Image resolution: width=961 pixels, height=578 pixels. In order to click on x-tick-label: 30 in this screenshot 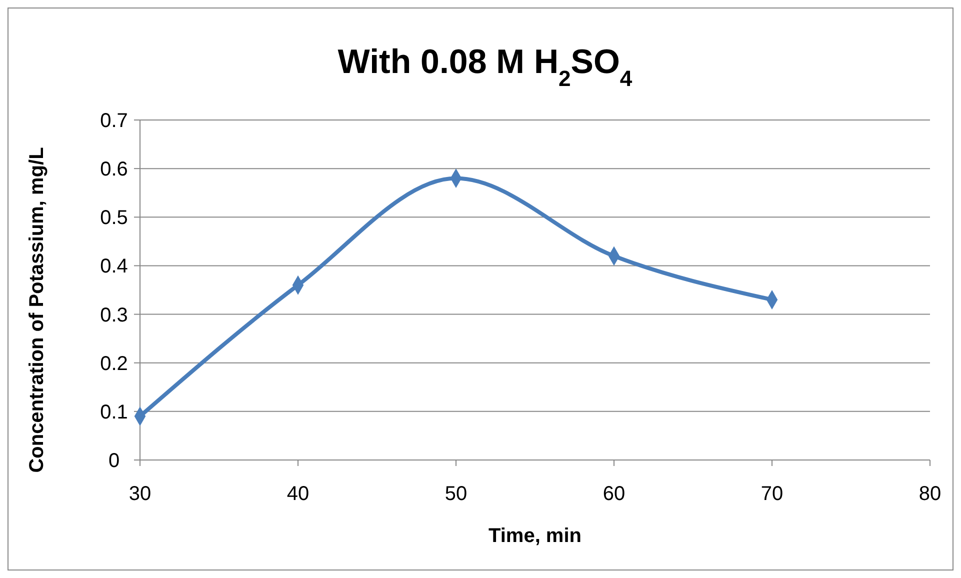, I will do `click(140, 494)`.